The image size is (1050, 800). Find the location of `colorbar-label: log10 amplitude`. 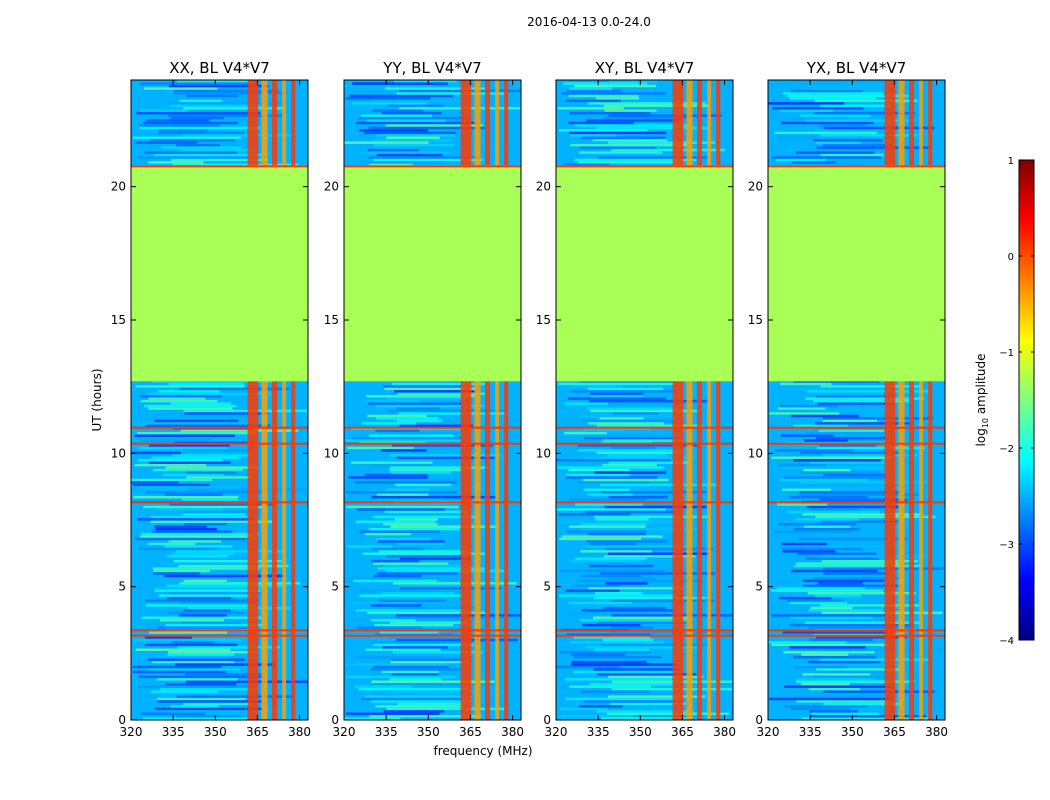

colorbar-label: log10 amplitude is located at coordinates (982, 400).